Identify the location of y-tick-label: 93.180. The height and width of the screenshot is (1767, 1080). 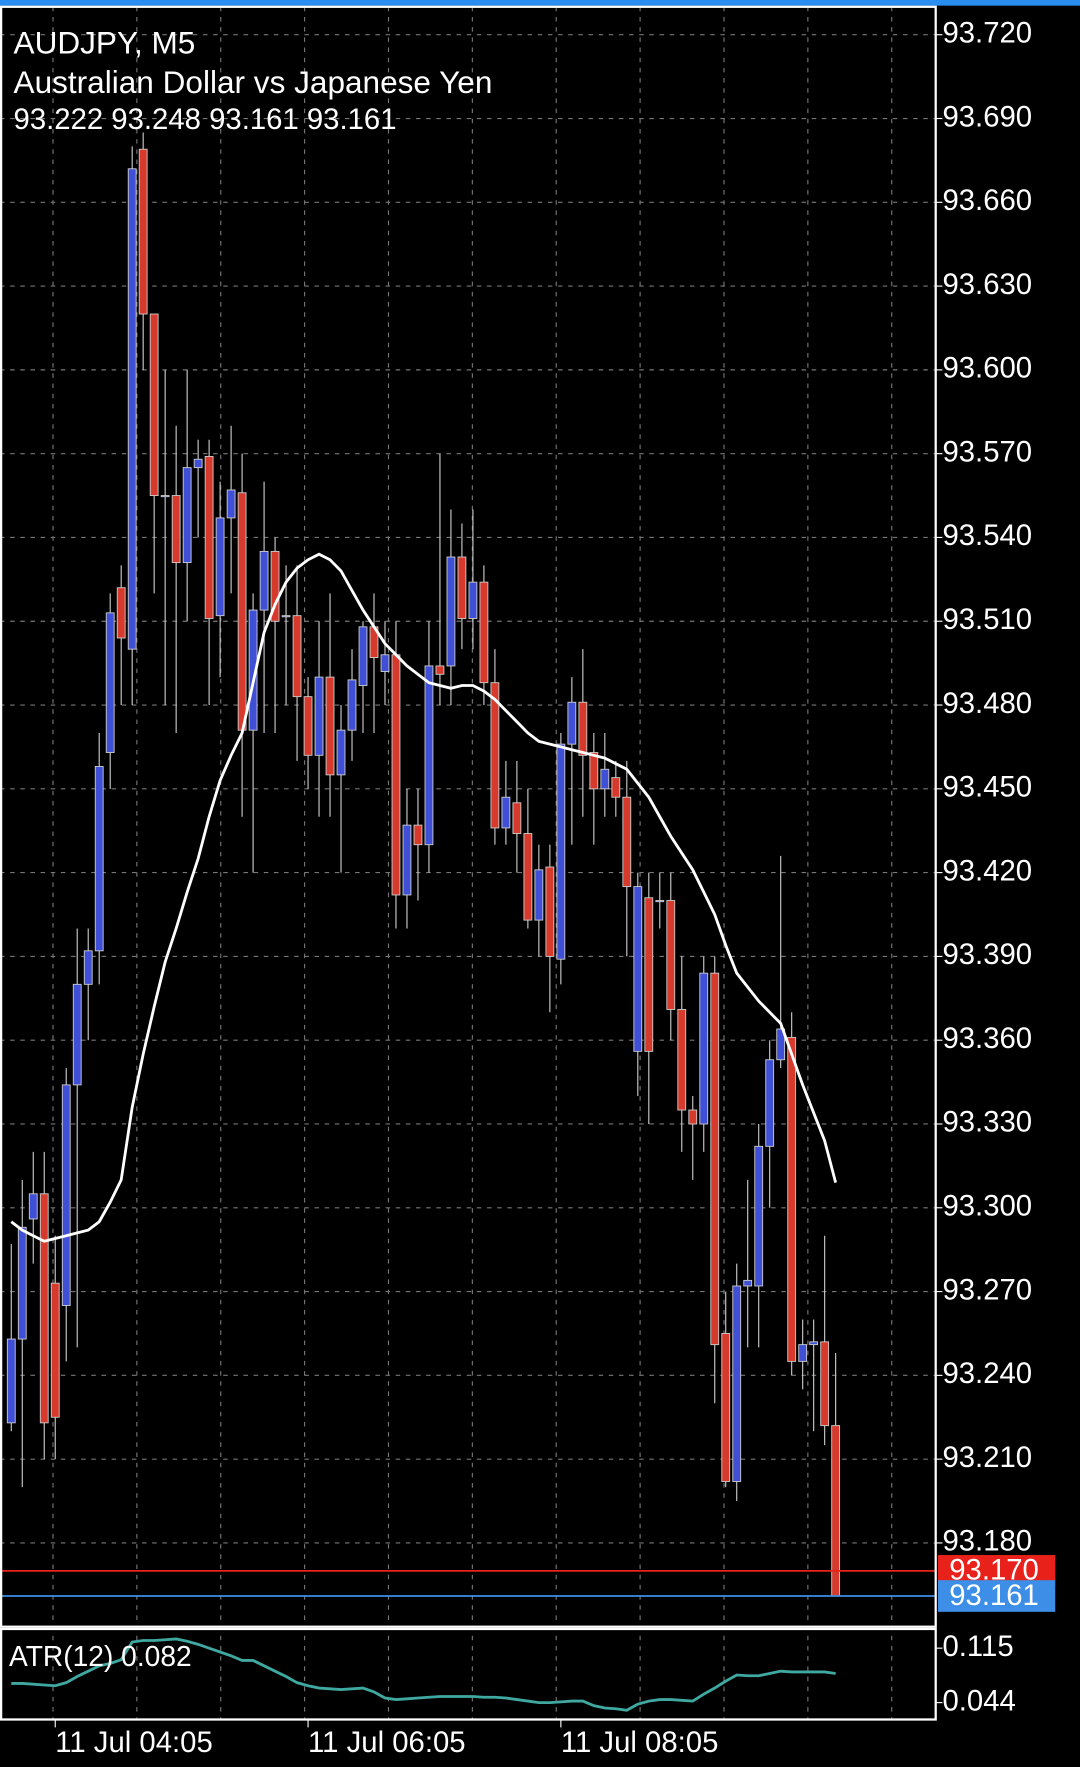
(987, 1541).